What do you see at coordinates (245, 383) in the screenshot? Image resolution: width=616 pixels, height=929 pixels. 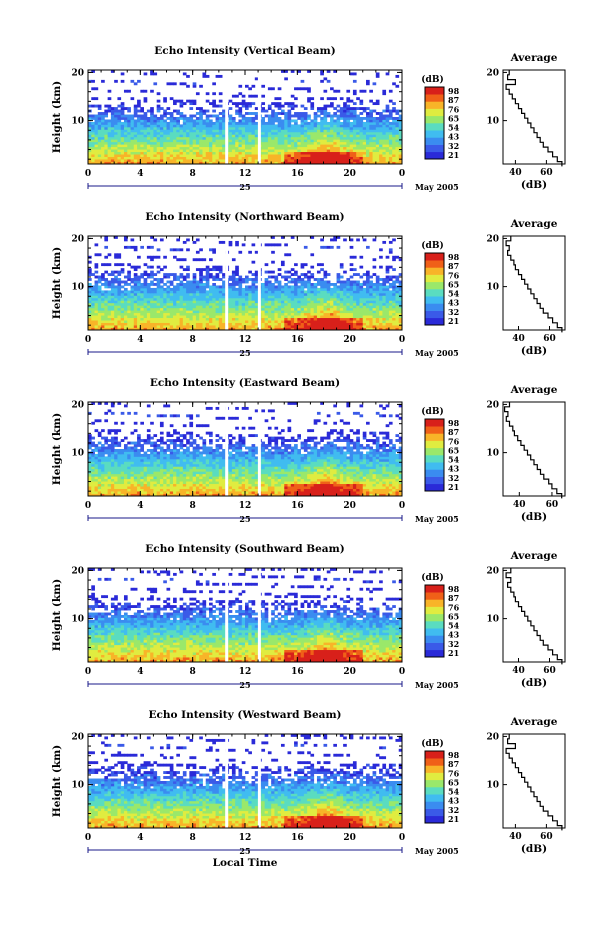 I see `chart-title: Echo Intensity (Eastward Beam)` at bounding box center [245, 383].